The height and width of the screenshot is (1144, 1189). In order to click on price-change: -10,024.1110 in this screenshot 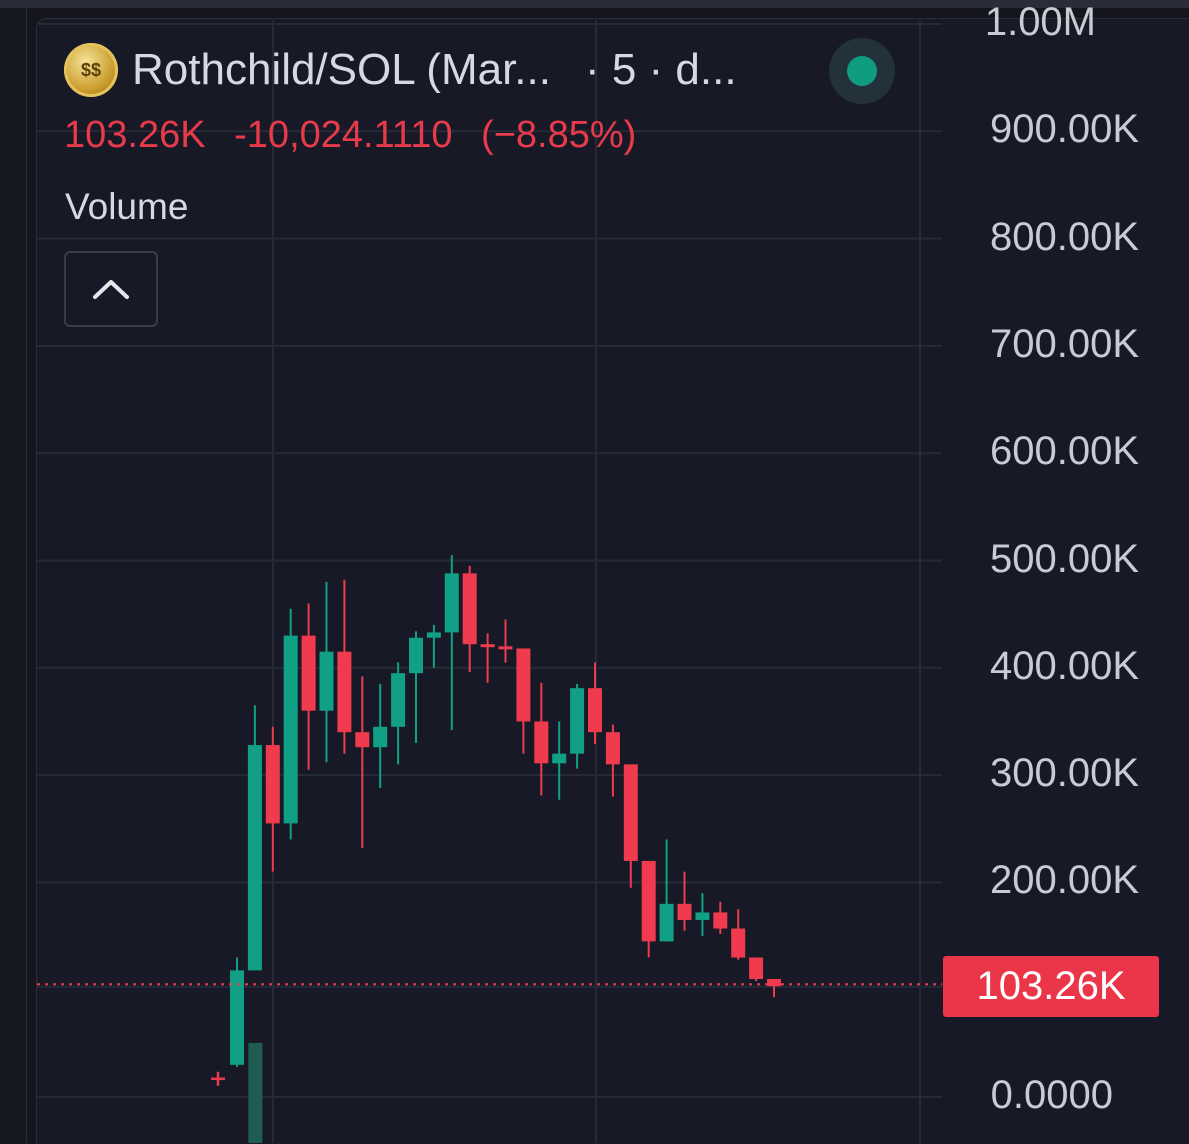, I will do `click(343, 135)`.